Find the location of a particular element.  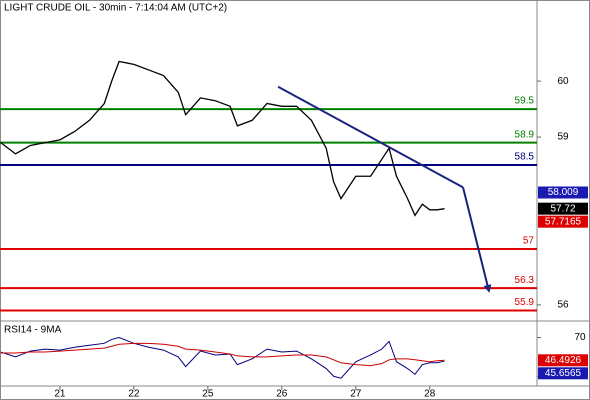

value-box-label: 57.72 is located at coordinates (562, 208).